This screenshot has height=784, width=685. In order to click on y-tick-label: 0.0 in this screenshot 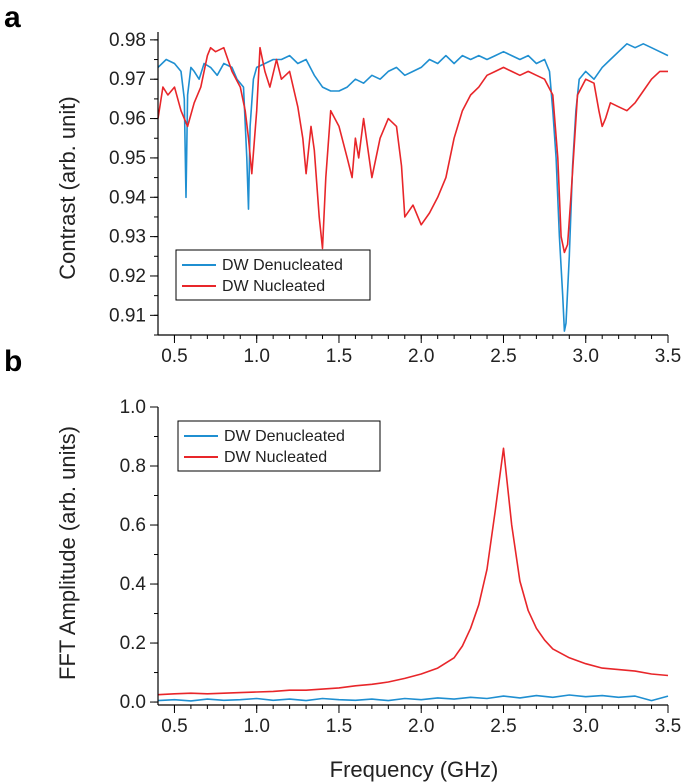, I will do `click(133, 702)`.